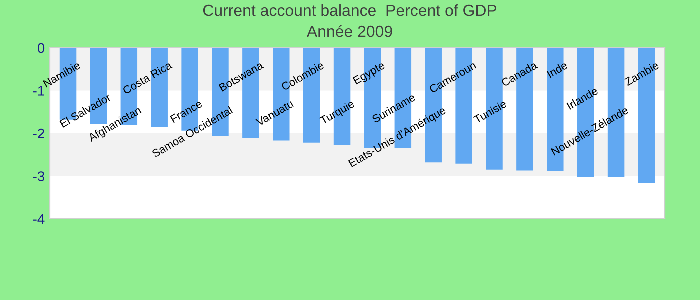 This screenshot has width=700, height=300. I want to click on y-tick-label: -3, so click(39, 177).